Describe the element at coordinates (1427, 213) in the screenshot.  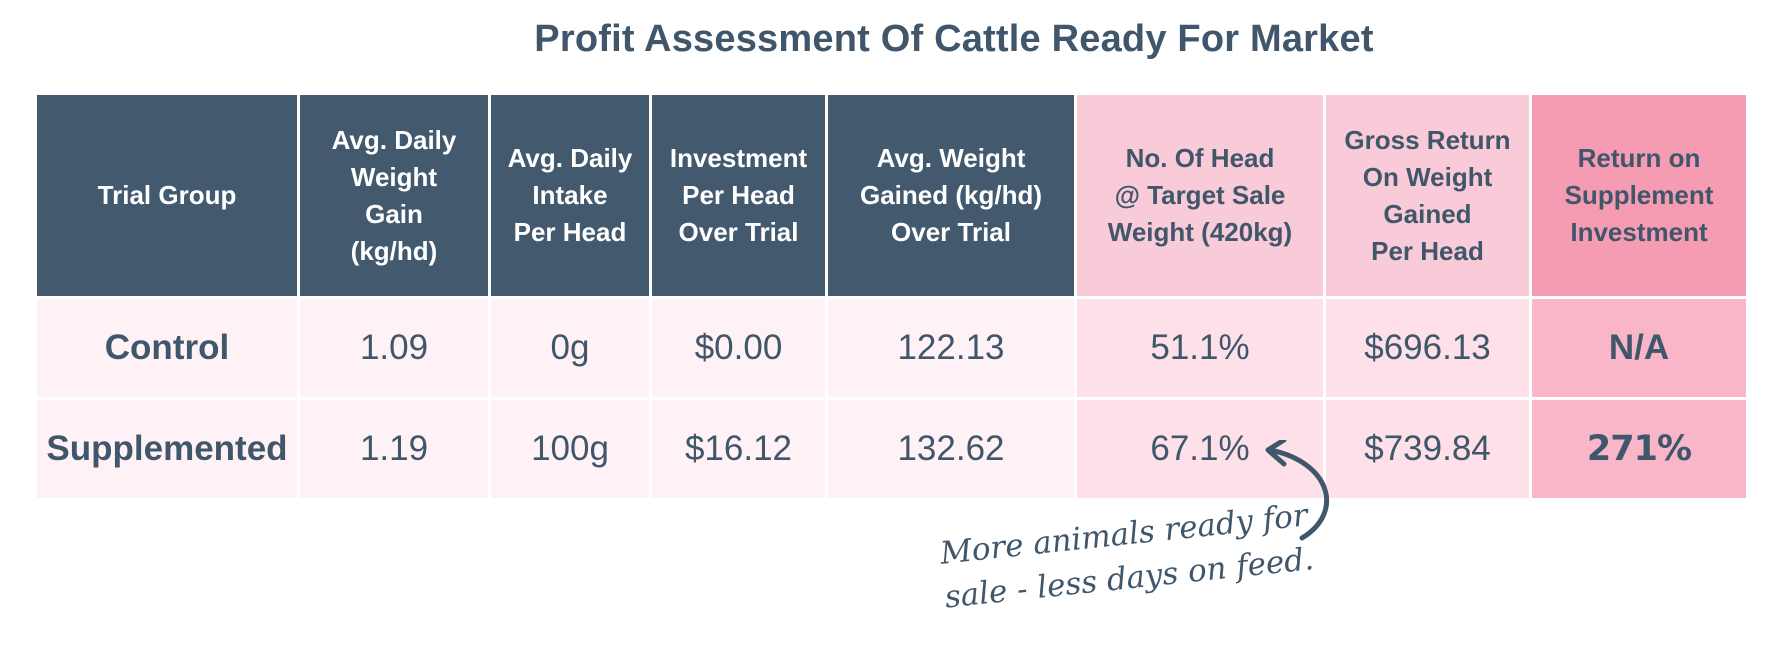
I see `header-line: Gained` at that location.